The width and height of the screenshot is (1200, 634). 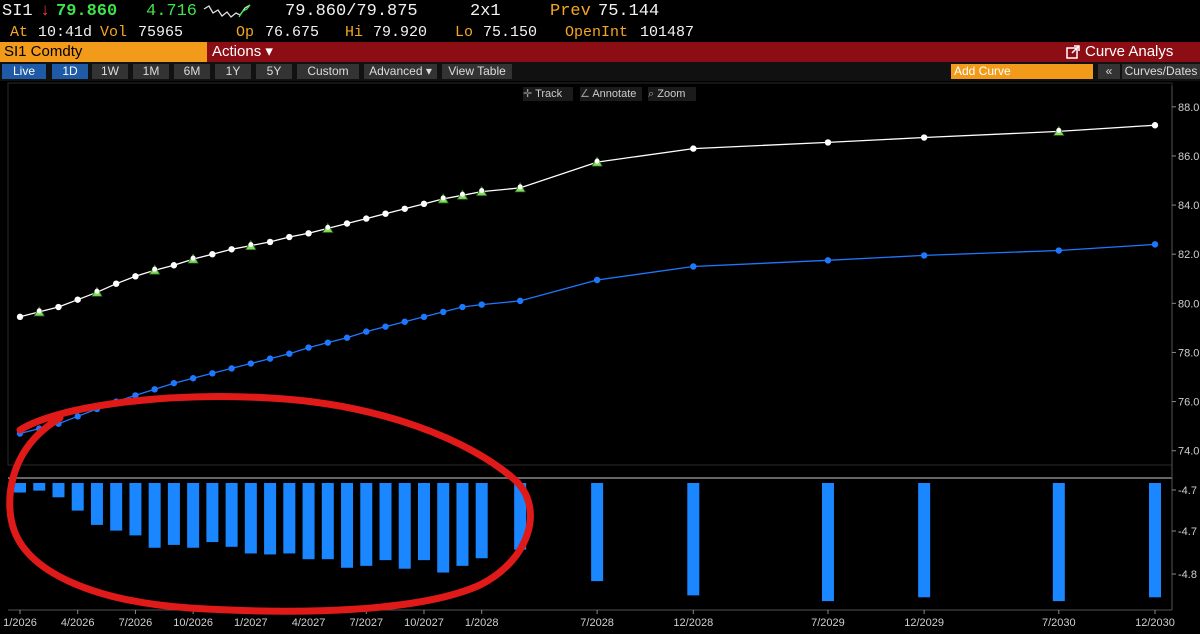 What do you see at coordinates (611, 94) in the screenshot?
I see `annotate-tool: ∠ Annotate` at bounding box center [611, 94].